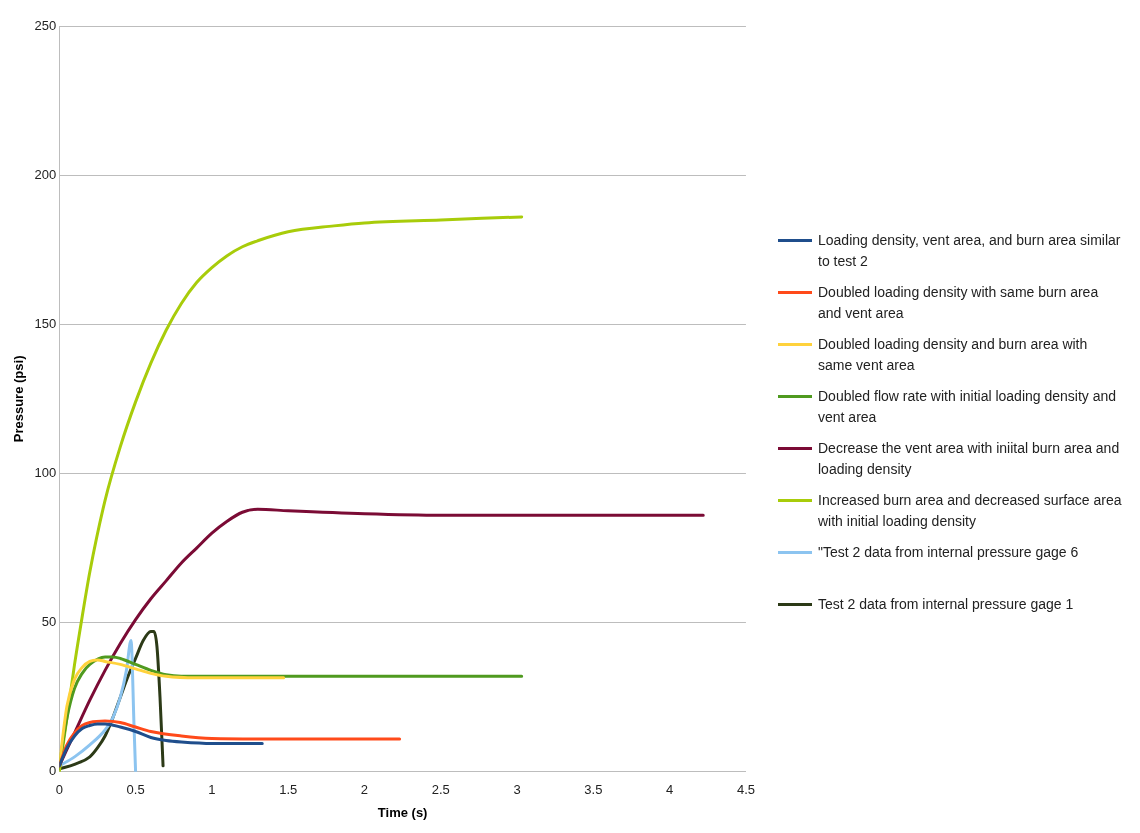  What do you see at coordinates (968, 407) in the screenshot?
I see `legend-label: Doubled flow rate with initial loading density and vent area` at bounding box center [968, 407].